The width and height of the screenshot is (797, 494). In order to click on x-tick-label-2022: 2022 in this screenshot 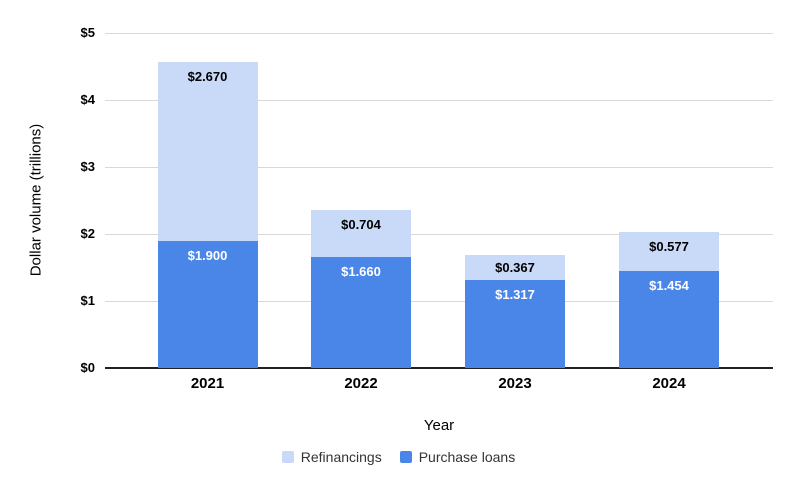, I will do `click(361, 383)`.